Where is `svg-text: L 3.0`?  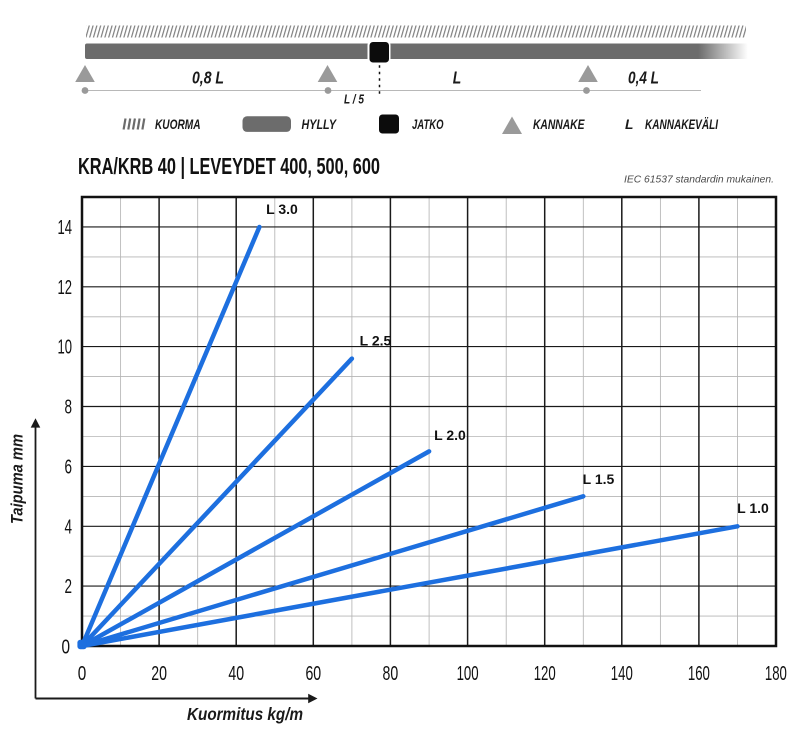
svg-text: L 3.0 is located at coordinates (282, 209).